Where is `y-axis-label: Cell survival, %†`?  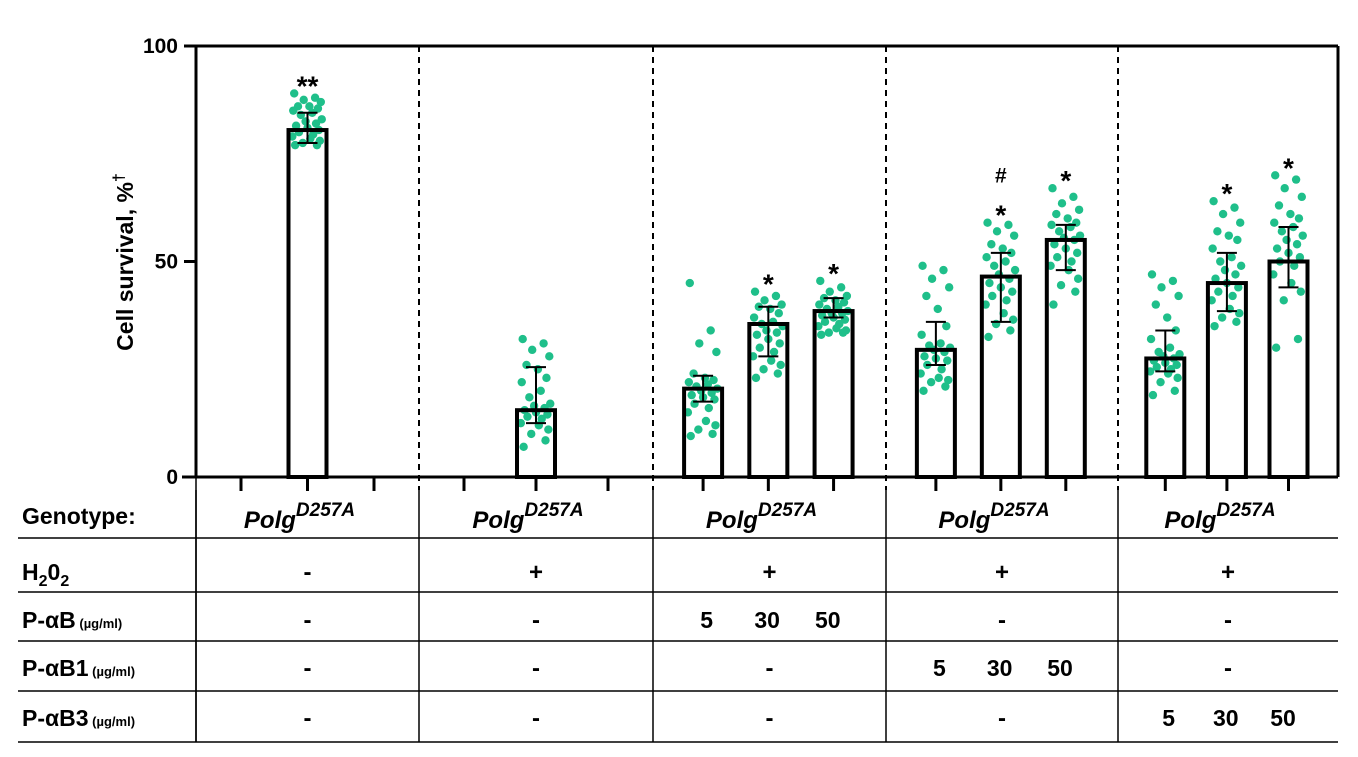 y-axis-label: Cell survival, %† is located at coordinates (124, 262).